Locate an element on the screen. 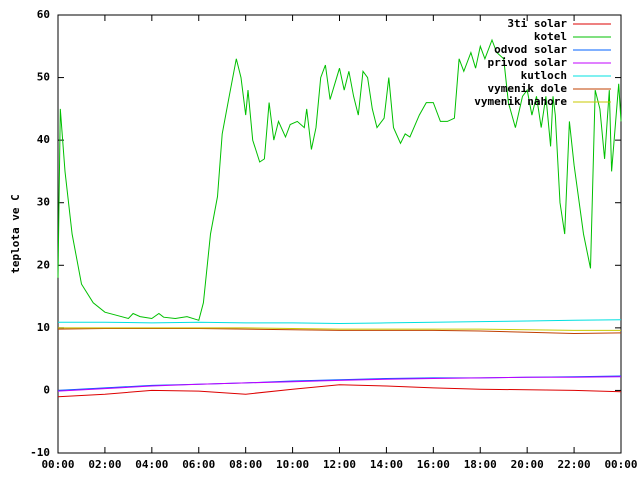 The height and width of the screenshot is (480, 640). x-tick-label: 04:00 is located at coordinates (151, 464).